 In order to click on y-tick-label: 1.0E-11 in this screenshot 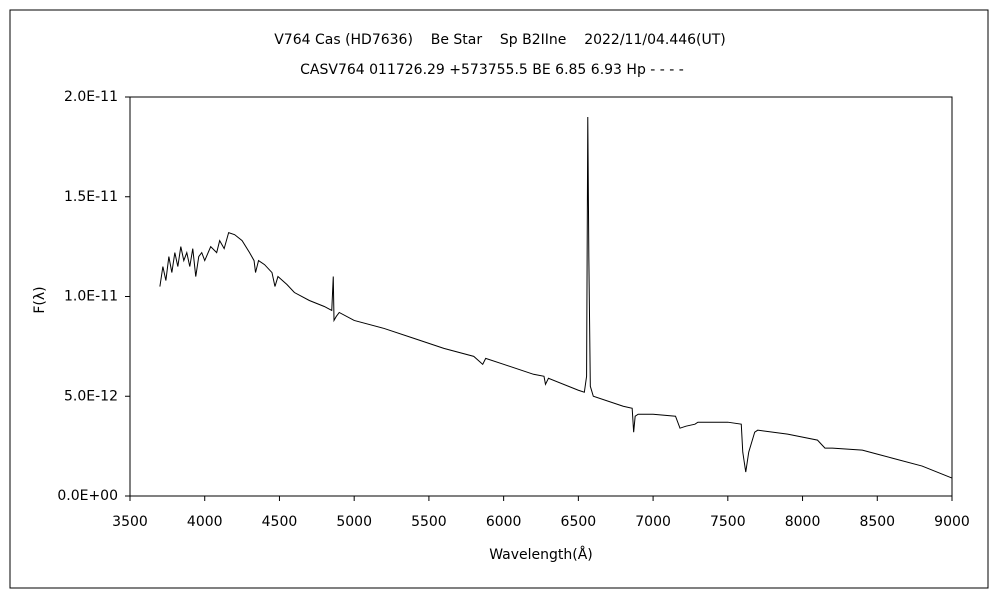, I will do `click(91, 297)`.